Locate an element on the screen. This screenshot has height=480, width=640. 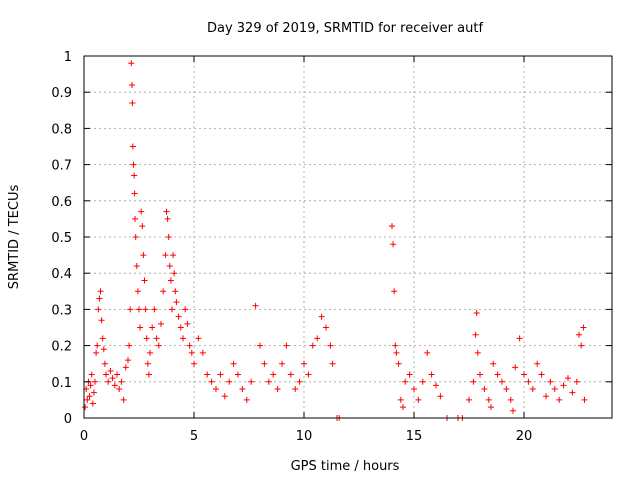
y-tick-label: 0.3 is located at coordinates (61, 310).